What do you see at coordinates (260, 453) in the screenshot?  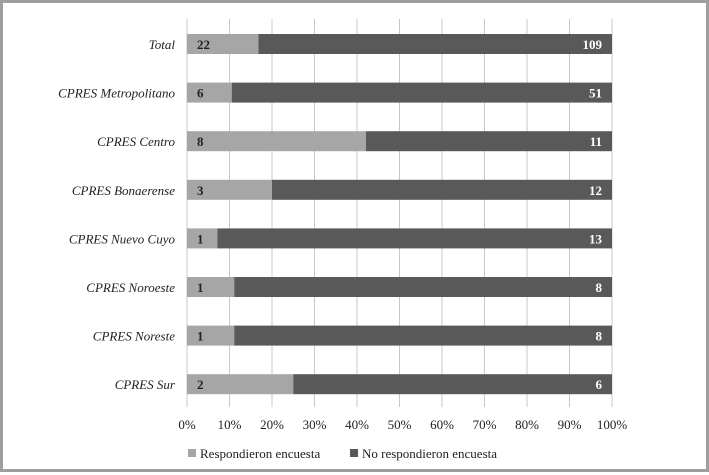 I see `legend-label: Respondieron encuesta` at bounding box center [260, 453].